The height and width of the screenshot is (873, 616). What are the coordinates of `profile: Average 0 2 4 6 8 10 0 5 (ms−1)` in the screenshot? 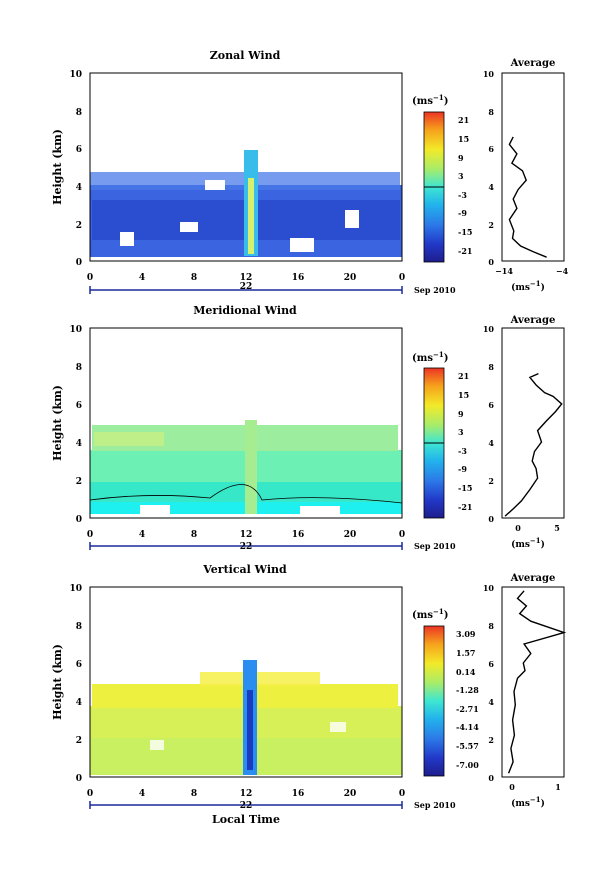 It's located at (524, 432).